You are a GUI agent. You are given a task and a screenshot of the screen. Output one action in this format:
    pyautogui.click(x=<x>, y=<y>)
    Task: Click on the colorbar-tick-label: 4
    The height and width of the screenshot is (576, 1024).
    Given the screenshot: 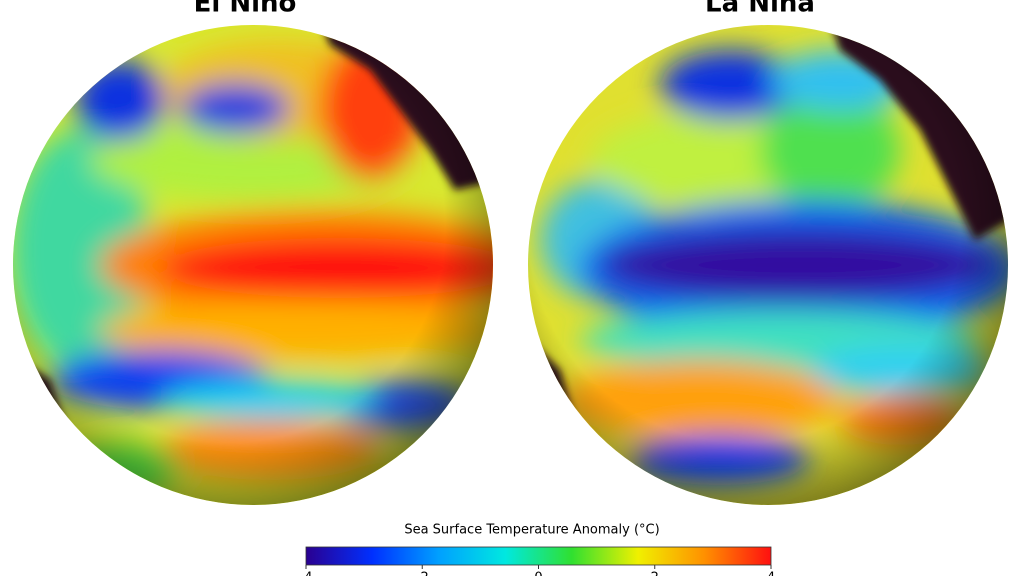 What is the action you would take?
    pyautogui.click(x=771, y=573)
    